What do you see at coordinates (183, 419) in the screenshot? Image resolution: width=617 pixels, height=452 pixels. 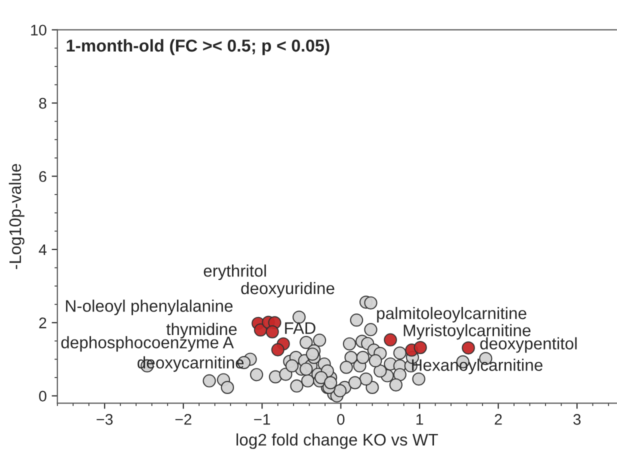 I see `x-tick-label: −2` at bounding box center [183, 419].